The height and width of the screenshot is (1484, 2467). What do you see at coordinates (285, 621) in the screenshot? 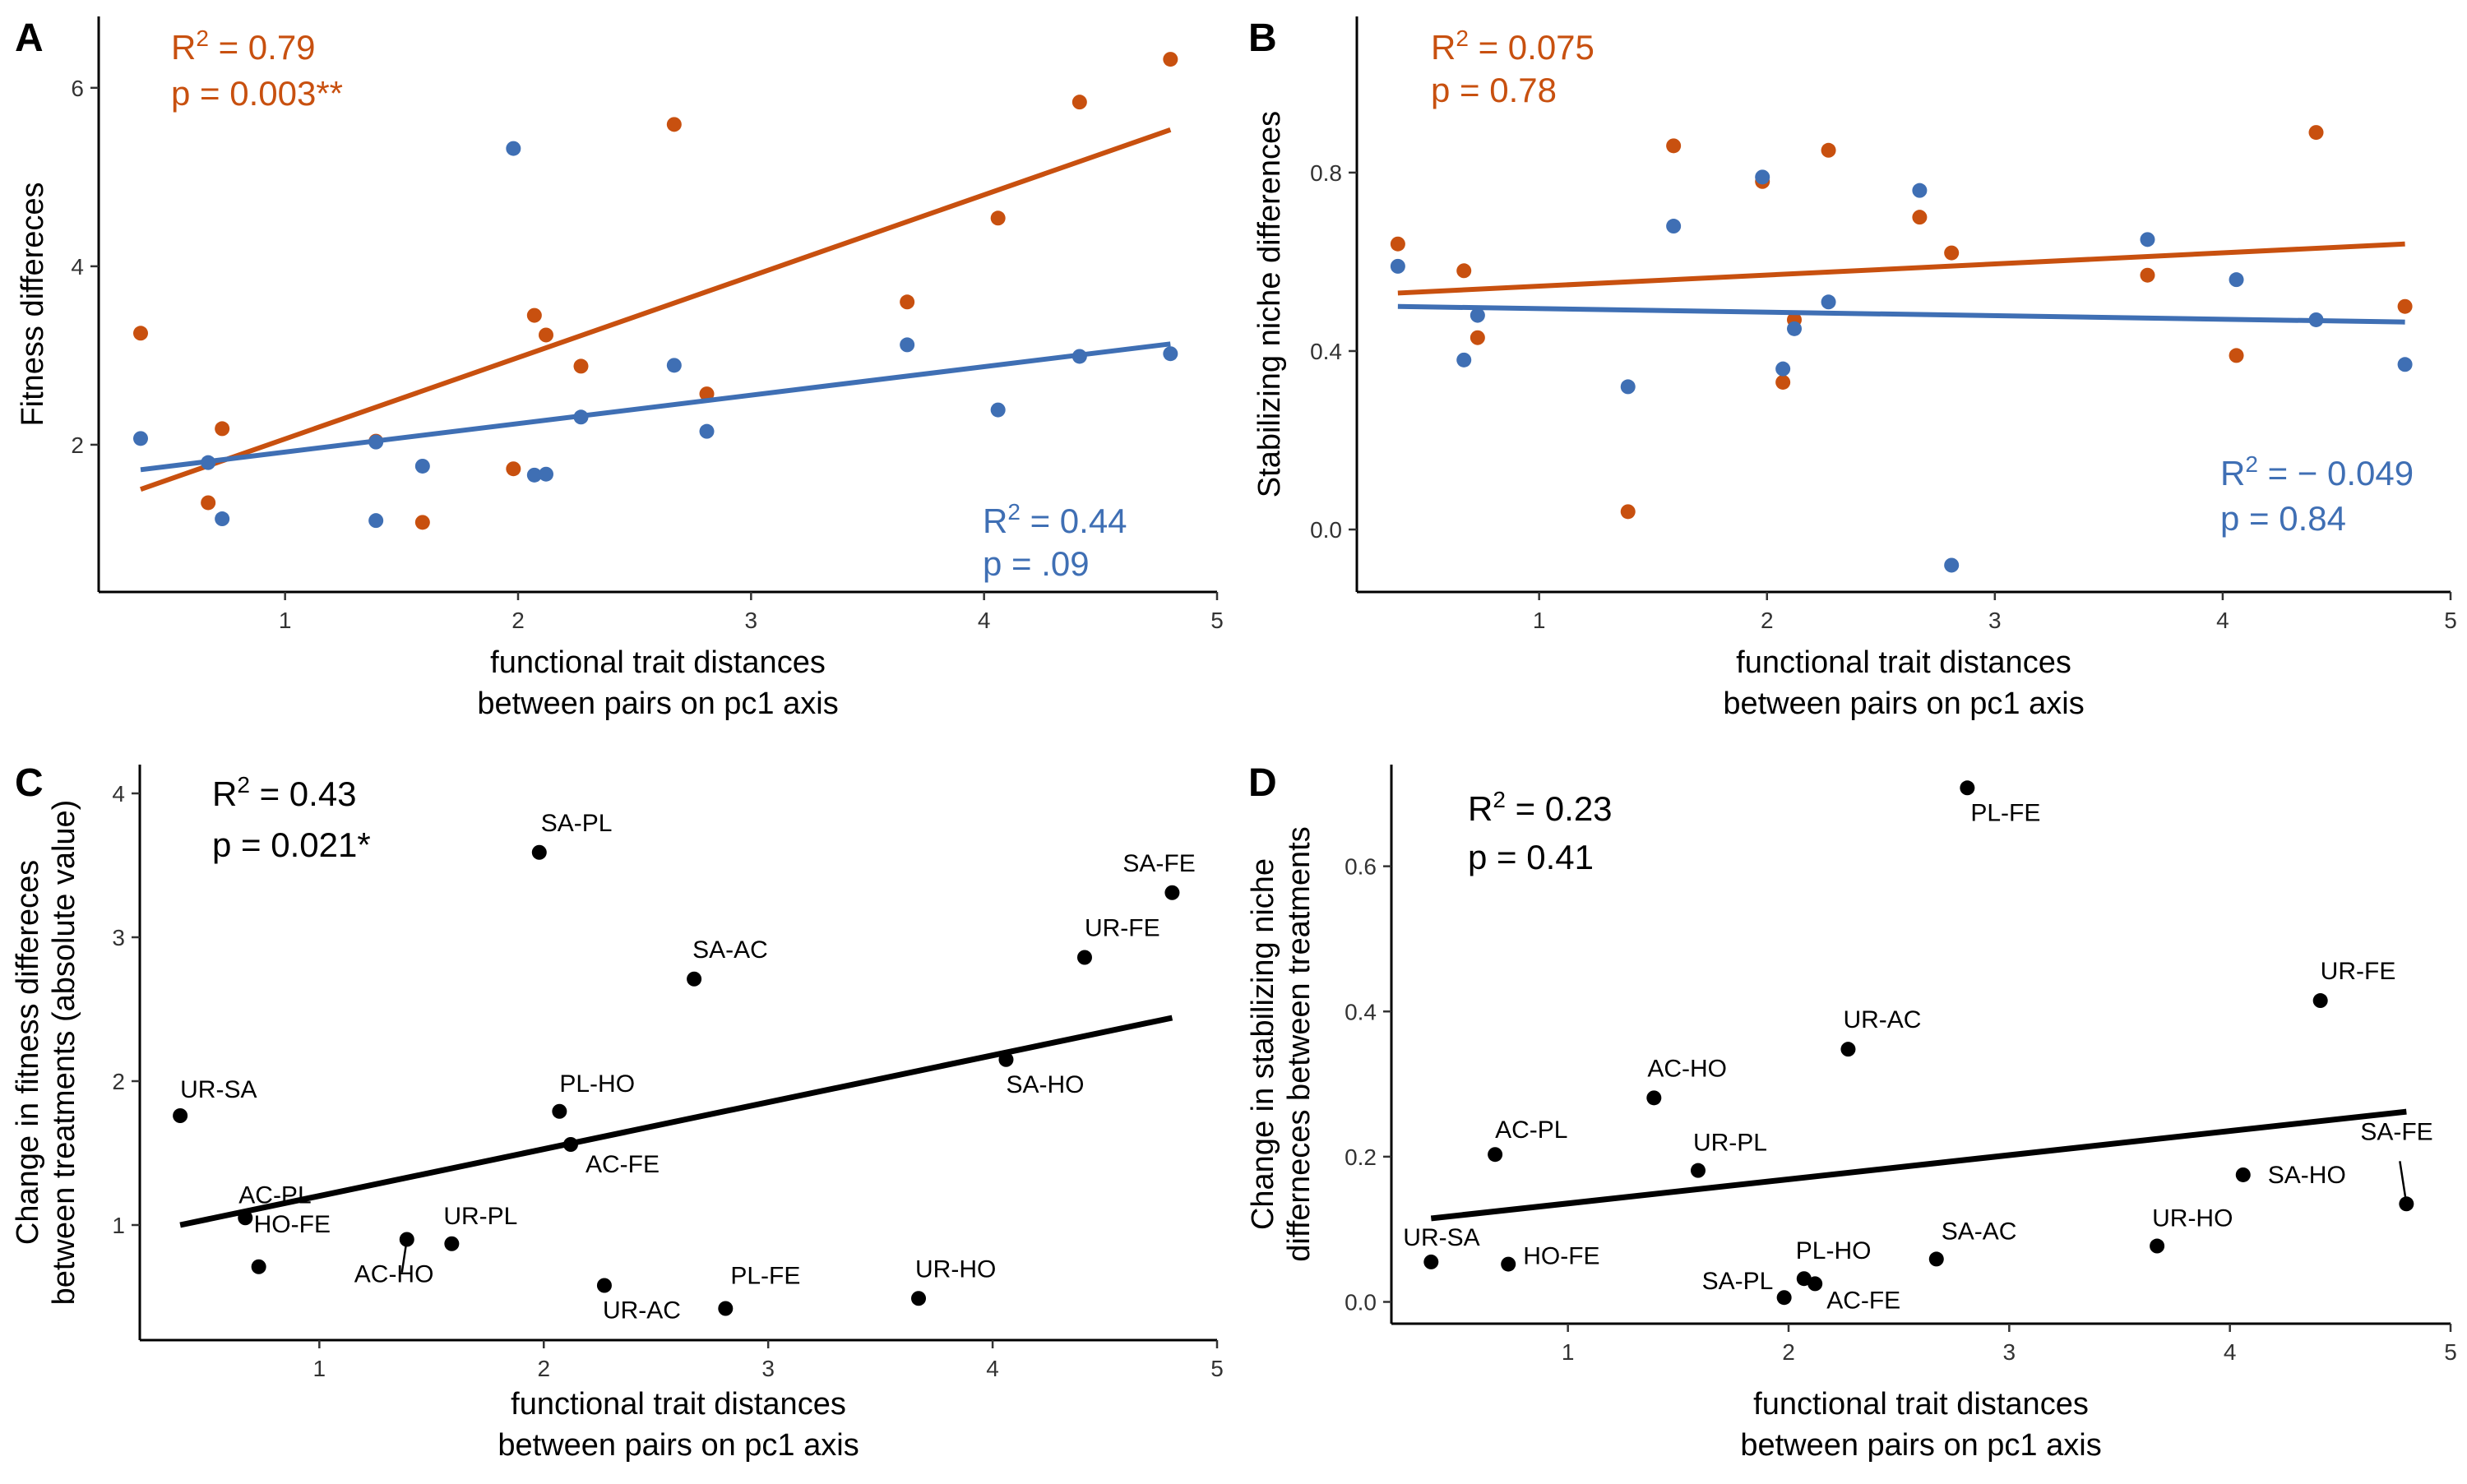
I see `x-tick-label: 1` at bounding box center [285, 621].